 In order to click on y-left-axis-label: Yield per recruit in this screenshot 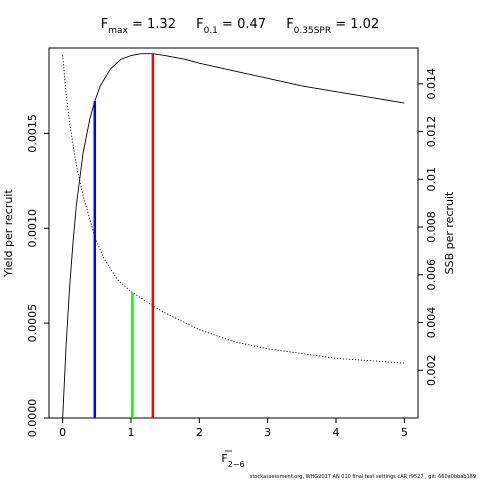, I will do `click(8, 233)`.